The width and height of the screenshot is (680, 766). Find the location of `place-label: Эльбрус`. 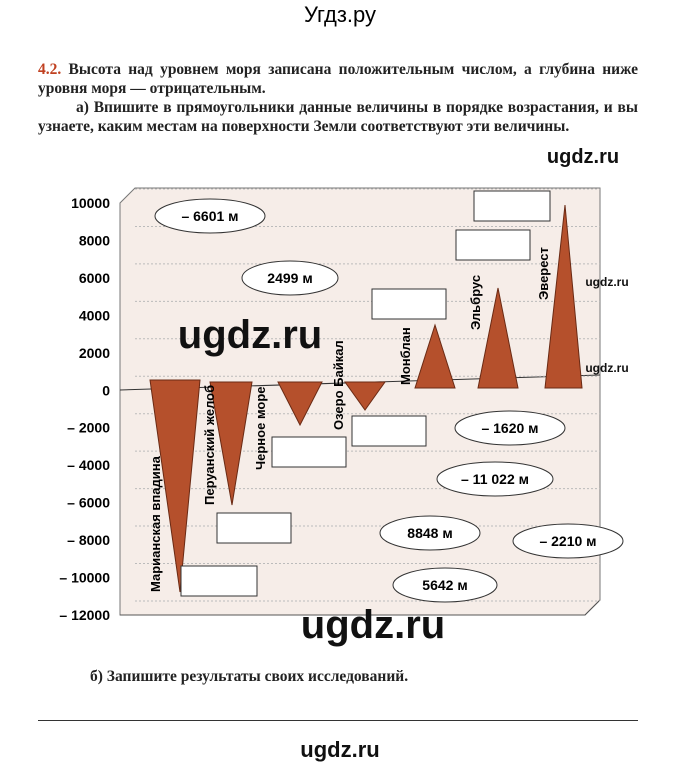

place-label: Эльбрус is located at coordinates (475, 302).